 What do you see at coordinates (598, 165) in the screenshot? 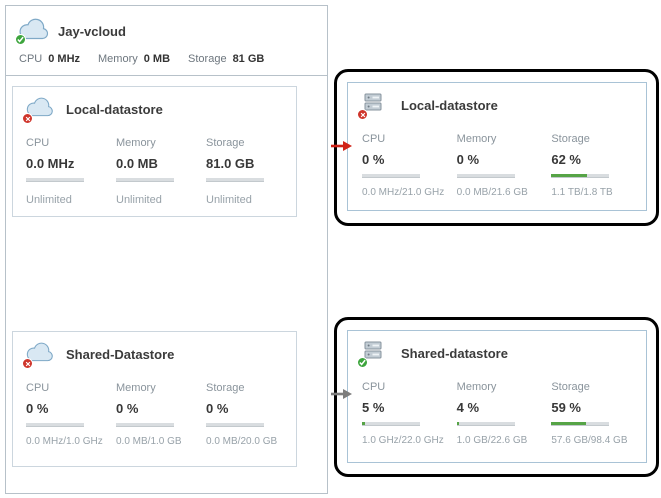
I see `metric-storage: Storage 62 % 1.1 TB/1.8 TB` at bounding box center [598, 165].